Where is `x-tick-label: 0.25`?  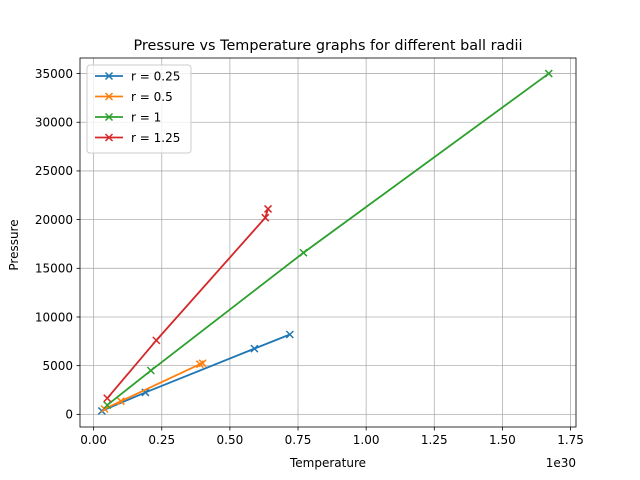 x-tick-label: 0.25 is located at coordinates (161, 440).